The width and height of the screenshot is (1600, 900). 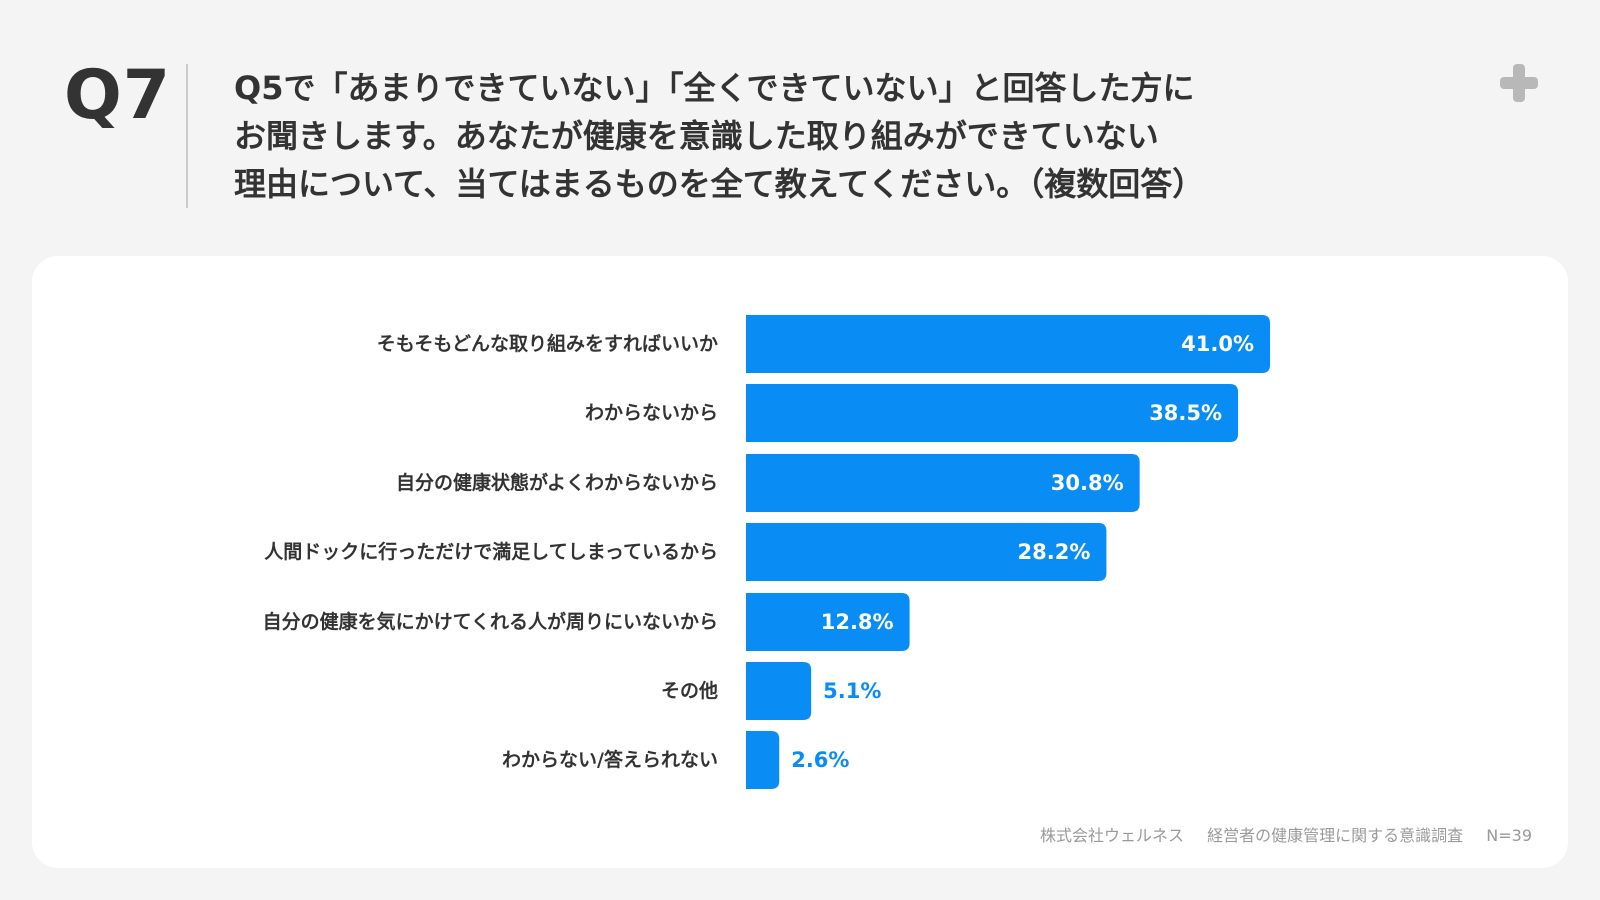 What do you see at coordinates (852, 691) in the screenshot?
I see `value-label: 5.1%` at bounding box center [852, 691].